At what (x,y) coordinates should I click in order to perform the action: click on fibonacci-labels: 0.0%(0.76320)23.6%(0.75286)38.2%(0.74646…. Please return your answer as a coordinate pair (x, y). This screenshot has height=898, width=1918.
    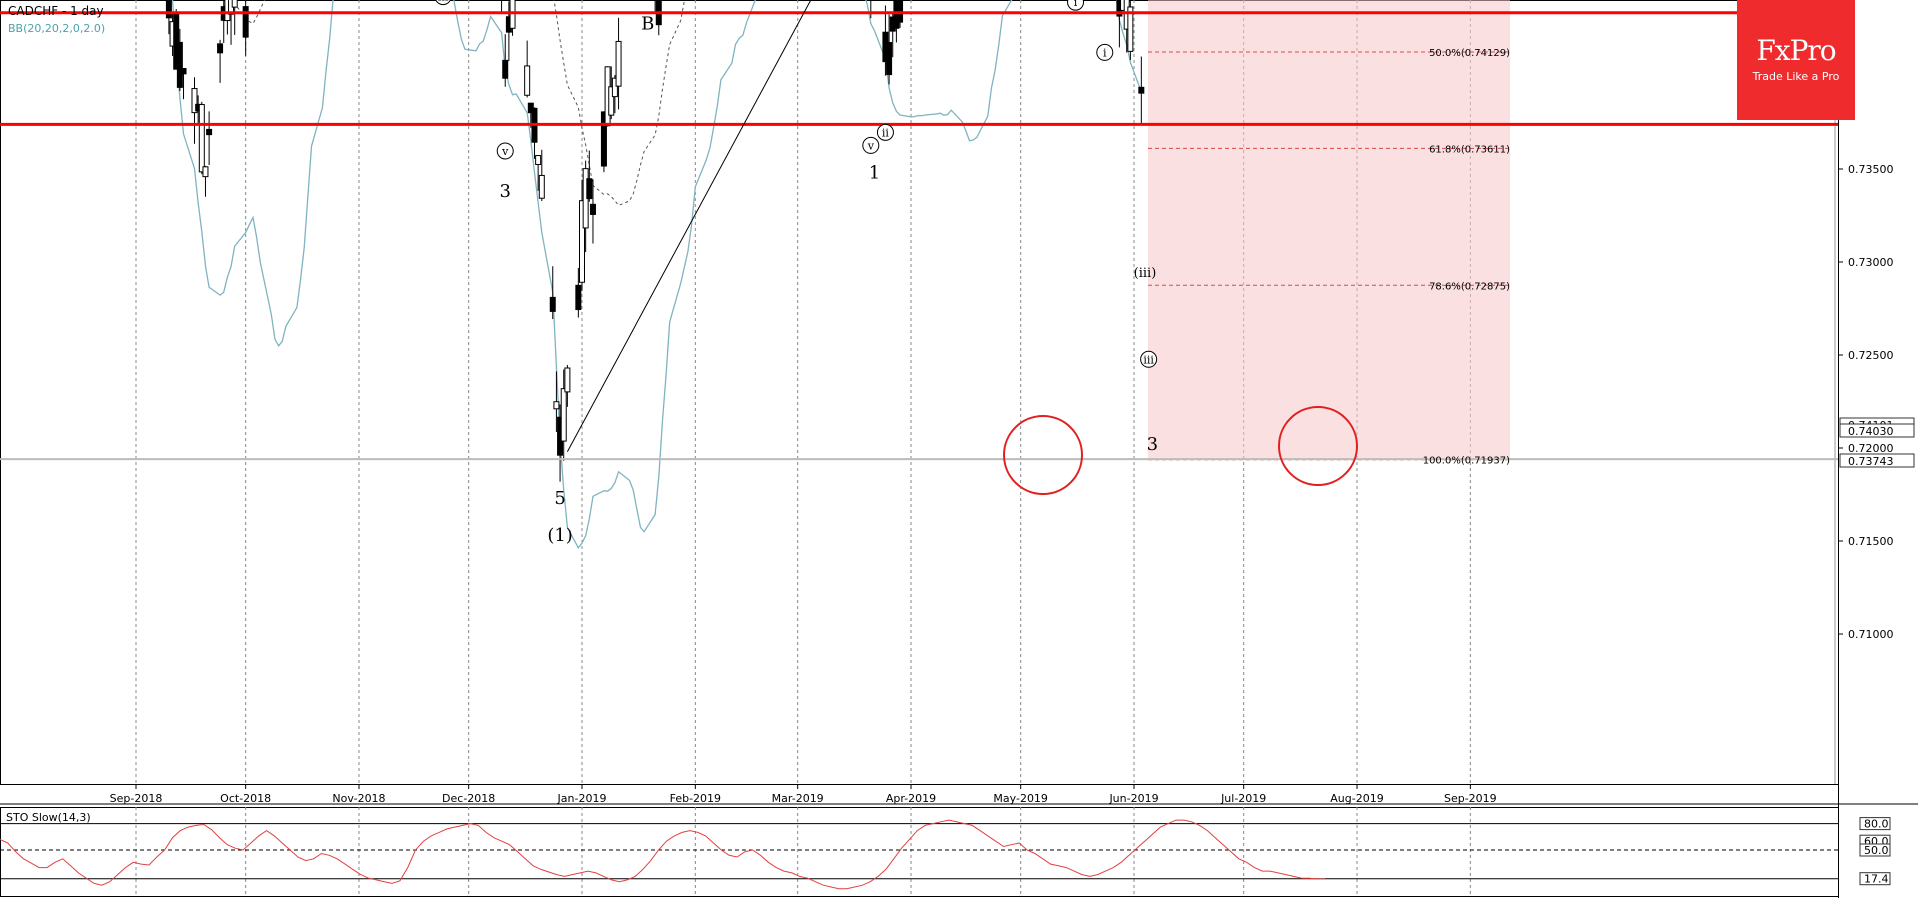
    Looking at the image, I should click on (1466, 257).